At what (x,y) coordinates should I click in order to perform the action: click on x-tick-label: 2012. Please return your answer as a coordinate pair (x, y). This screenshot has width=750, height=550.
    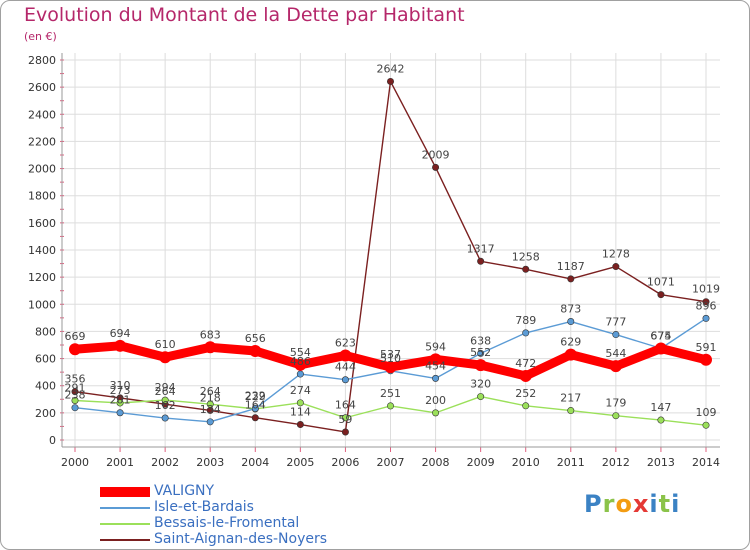
    Looking at the image, I should click on (616, 462).